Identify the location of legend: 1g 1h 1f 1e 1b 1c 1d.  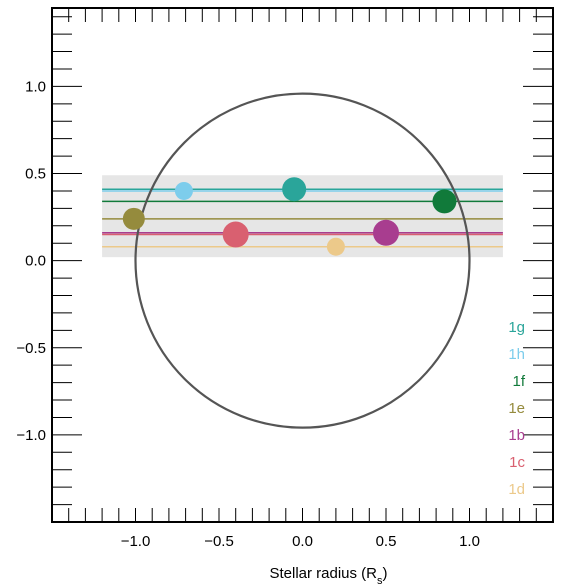
(517, 408).